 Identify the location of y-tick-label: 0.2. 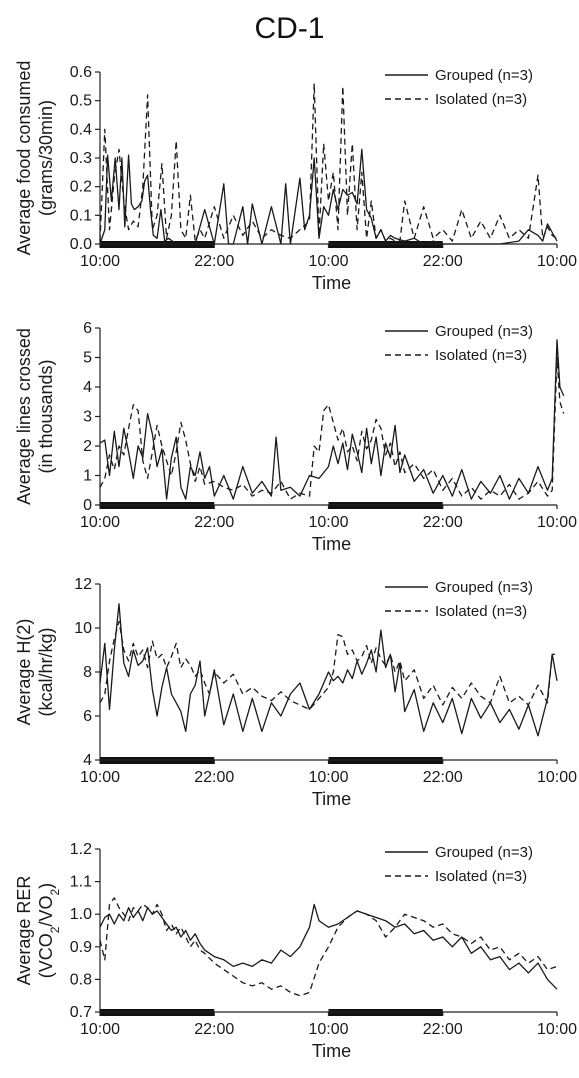
(81, 187).